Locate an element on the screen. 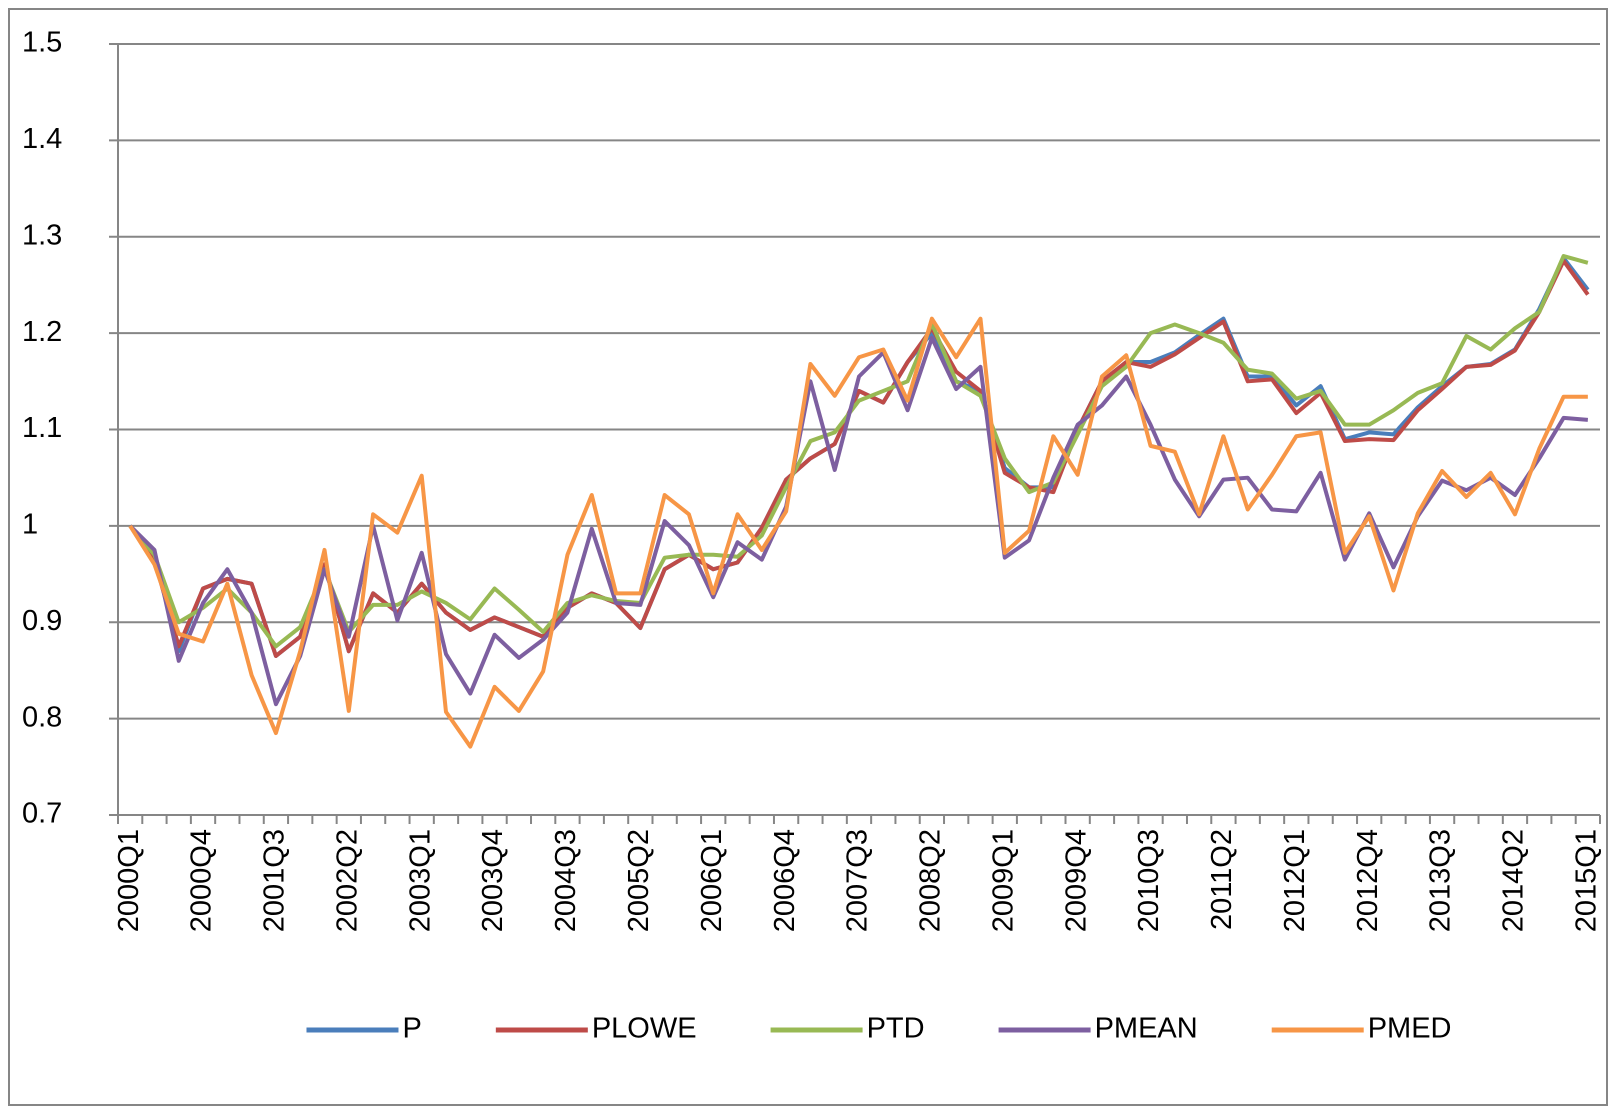 This screenshot has width=1612, height=1110. x-tick-label: 2007Q3 is located at coordinates (858, 880).